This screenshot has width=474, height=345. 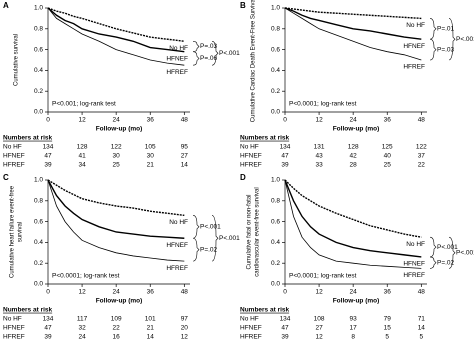 What do you see at coordinates (185, 337) in the screenshot?
I see `risk-count: 12` at bounding box center [185, 337].